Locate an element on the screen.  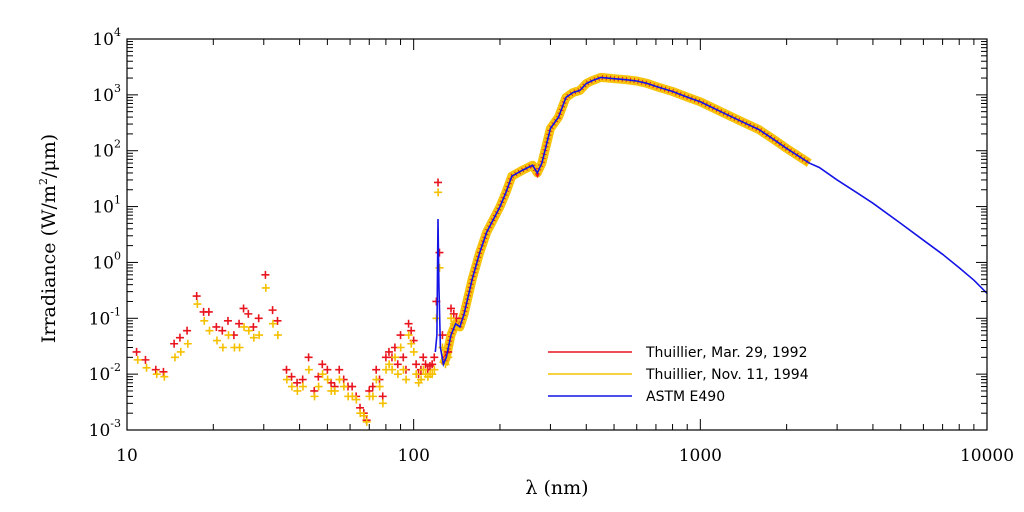
y-tick-label: 10³ is located at coordinates (106, 94).